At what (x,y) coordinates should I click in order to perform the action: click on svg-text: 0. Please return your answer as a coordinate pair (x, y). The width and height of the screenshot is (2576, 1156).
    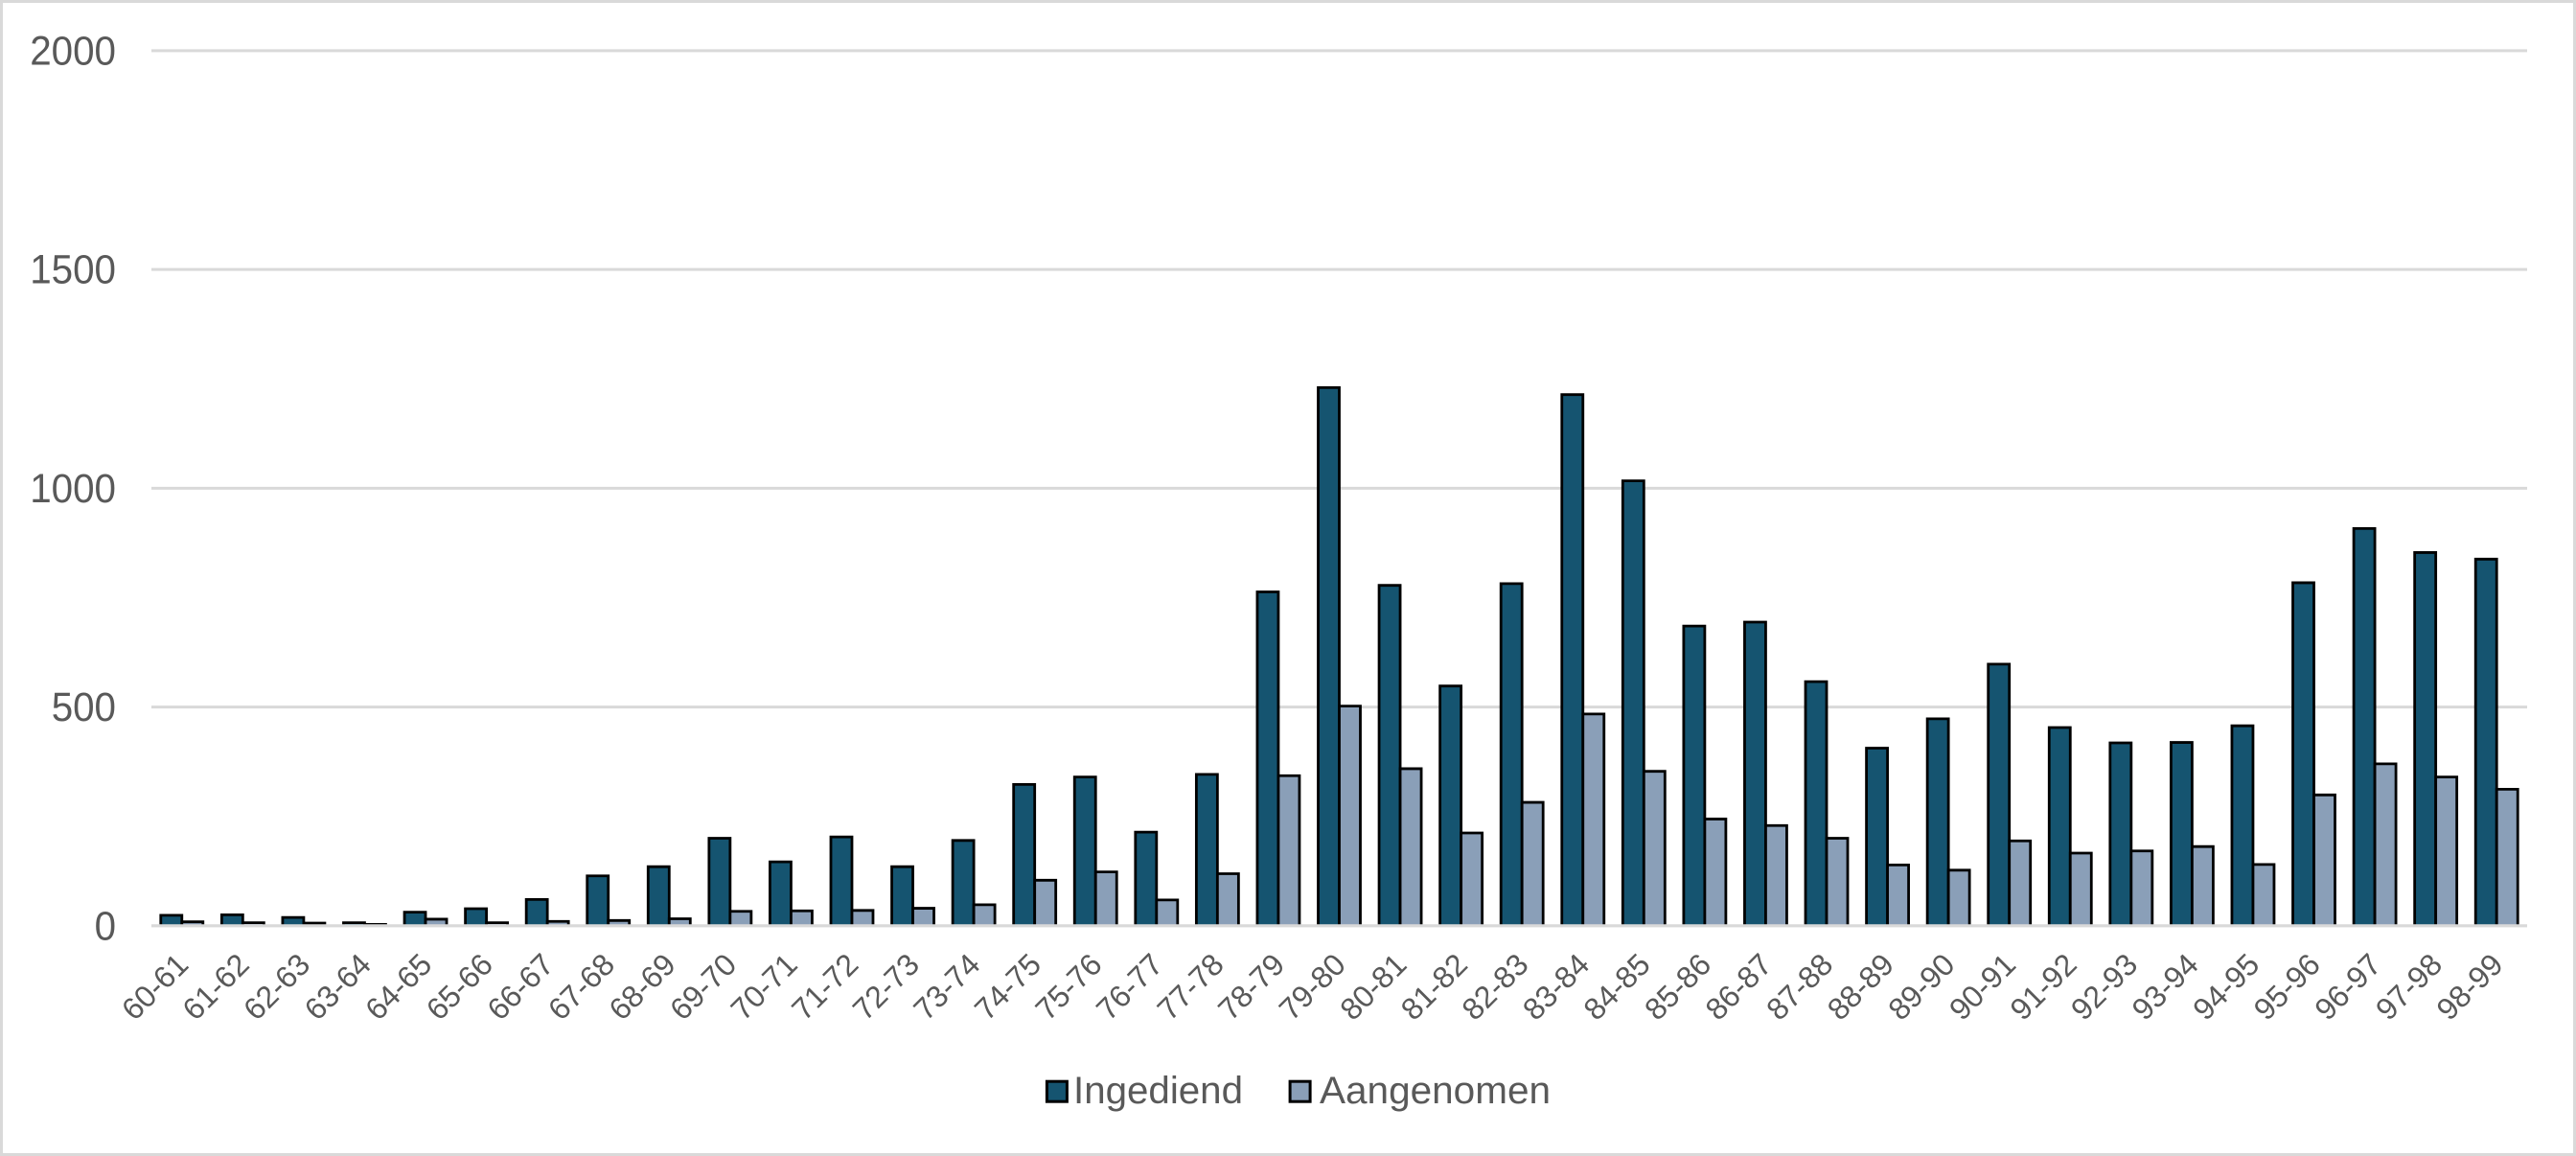
    Looking at the image, I should click on (105, 926).